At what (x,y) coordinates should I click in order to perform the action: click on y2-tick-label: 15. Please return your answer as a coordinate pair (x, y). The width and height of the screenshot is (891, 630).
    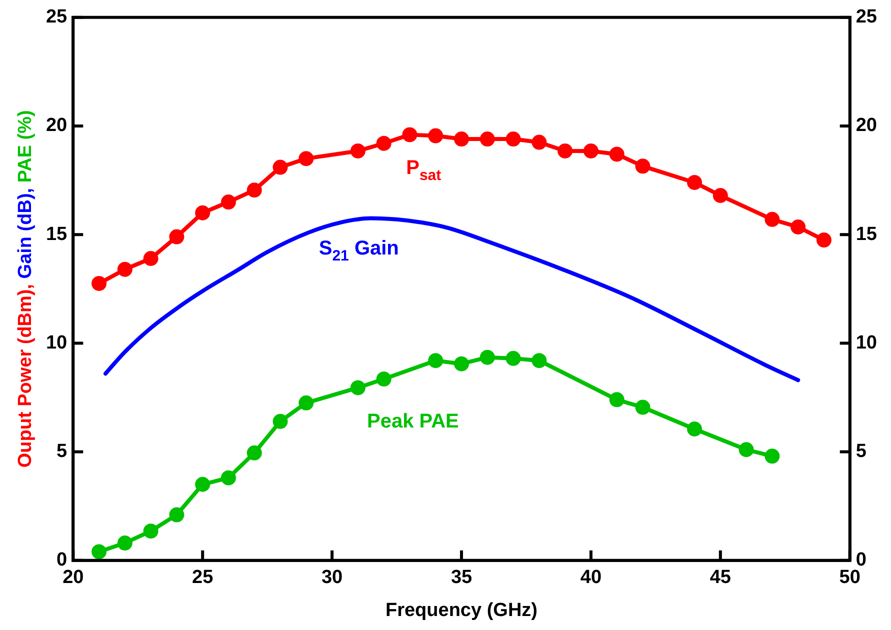
    Looking at the image, I should click on (867, 234).